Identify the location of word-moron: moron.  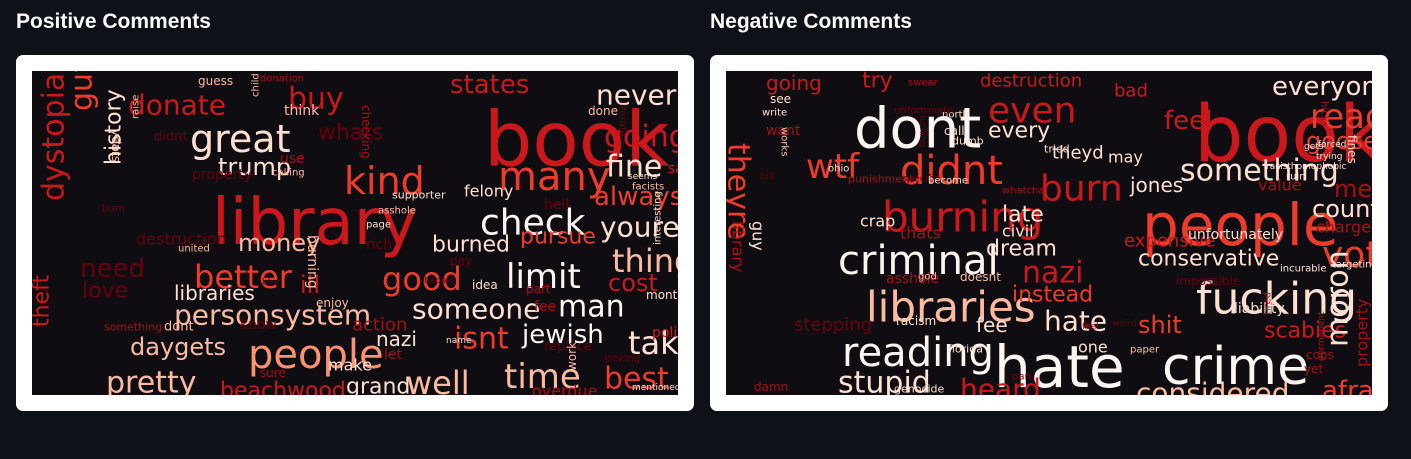
(1338, 298).